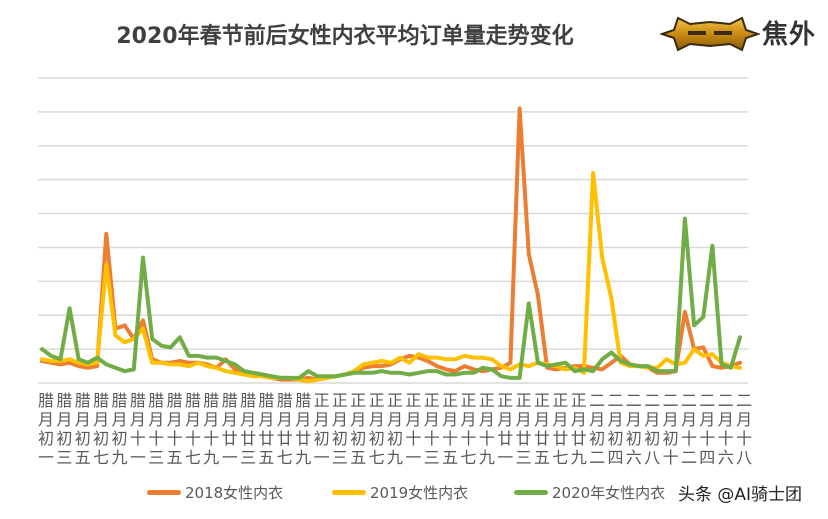 This screenshot has width=828, height=519. I want to click on x-tick-label: 二月十四, so click(706, 430).